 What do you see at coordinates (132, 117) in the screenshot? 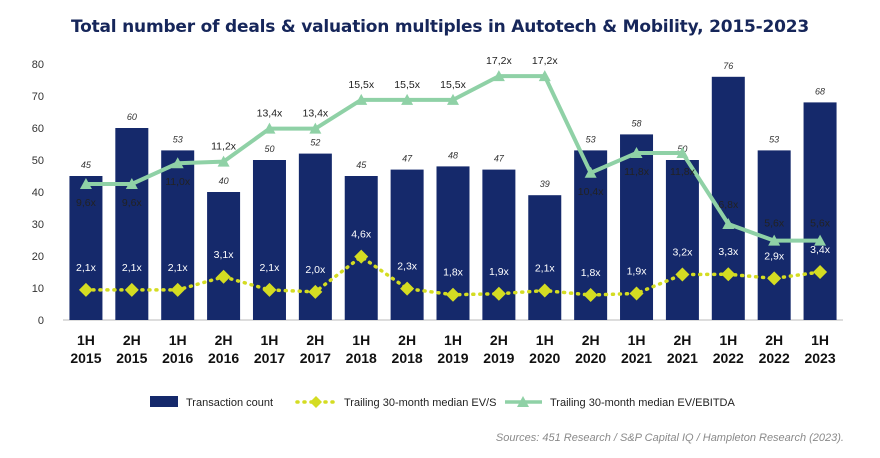
I see `bar-value-label: 60` at bounding box center [132, 117].